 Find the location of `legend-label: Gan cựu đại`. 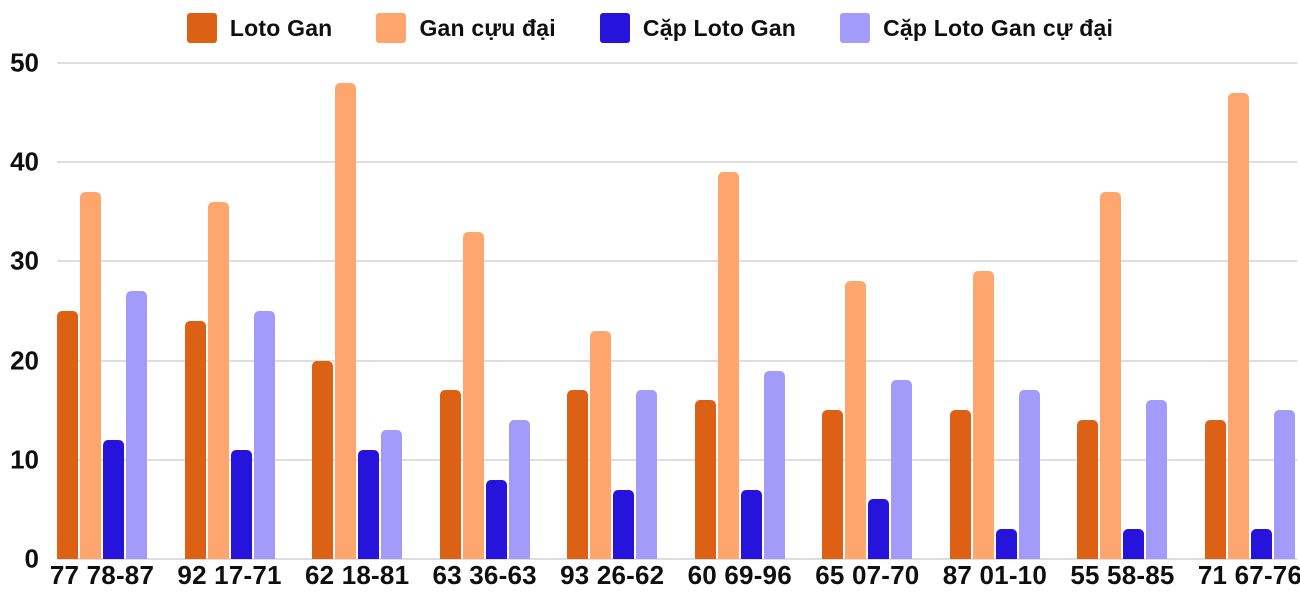

legend-label: Gan cựu đại is located at coordinates (487, 27).